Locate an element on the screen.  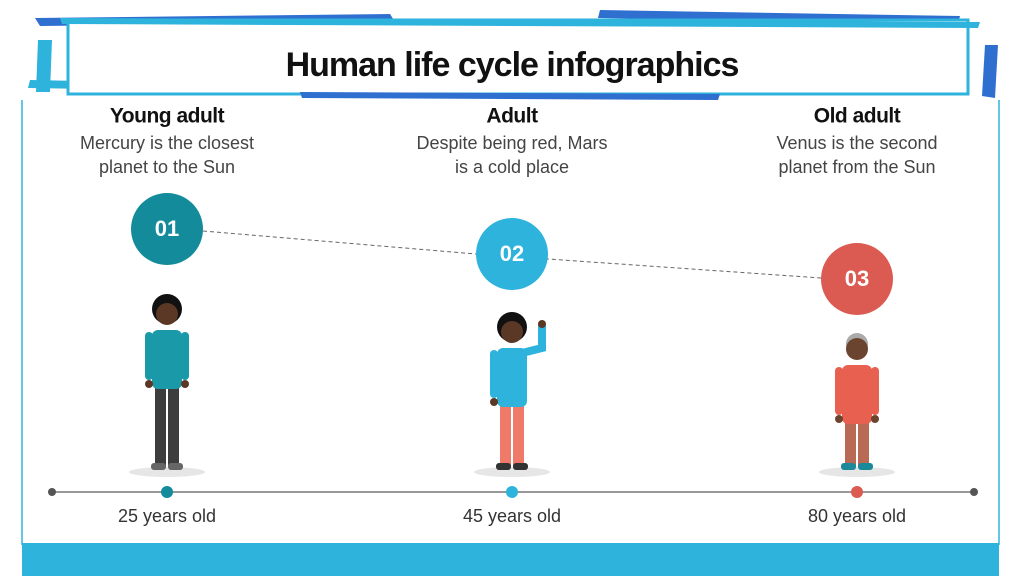
stage-number: 03 is located at coordinates (857, 278).